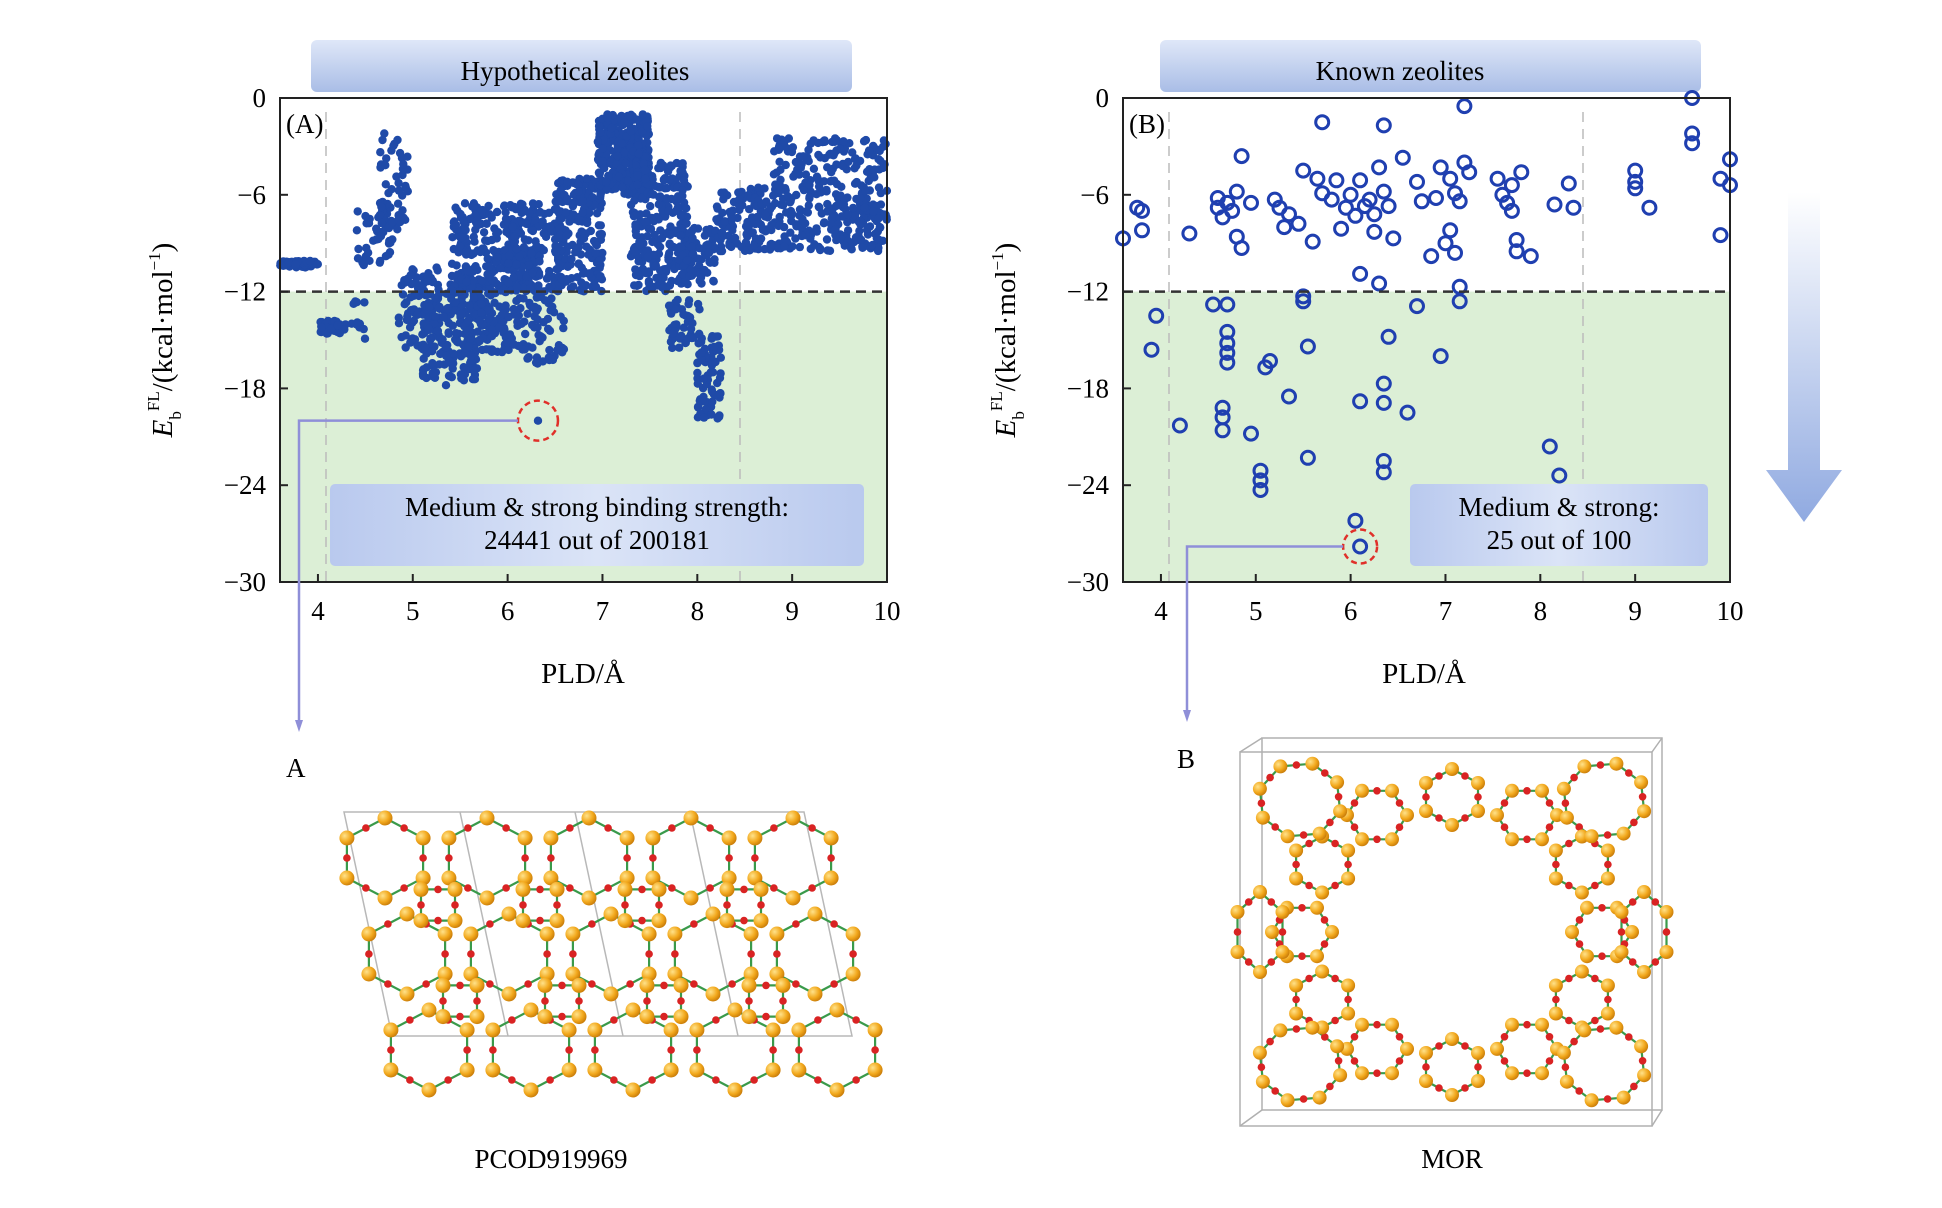 The image size is (1942, 1208). What do you see at coordinates (1559, 525) in the screenshot?
I see `chart-b-annotation-box` at bounding box center [1559, 525].